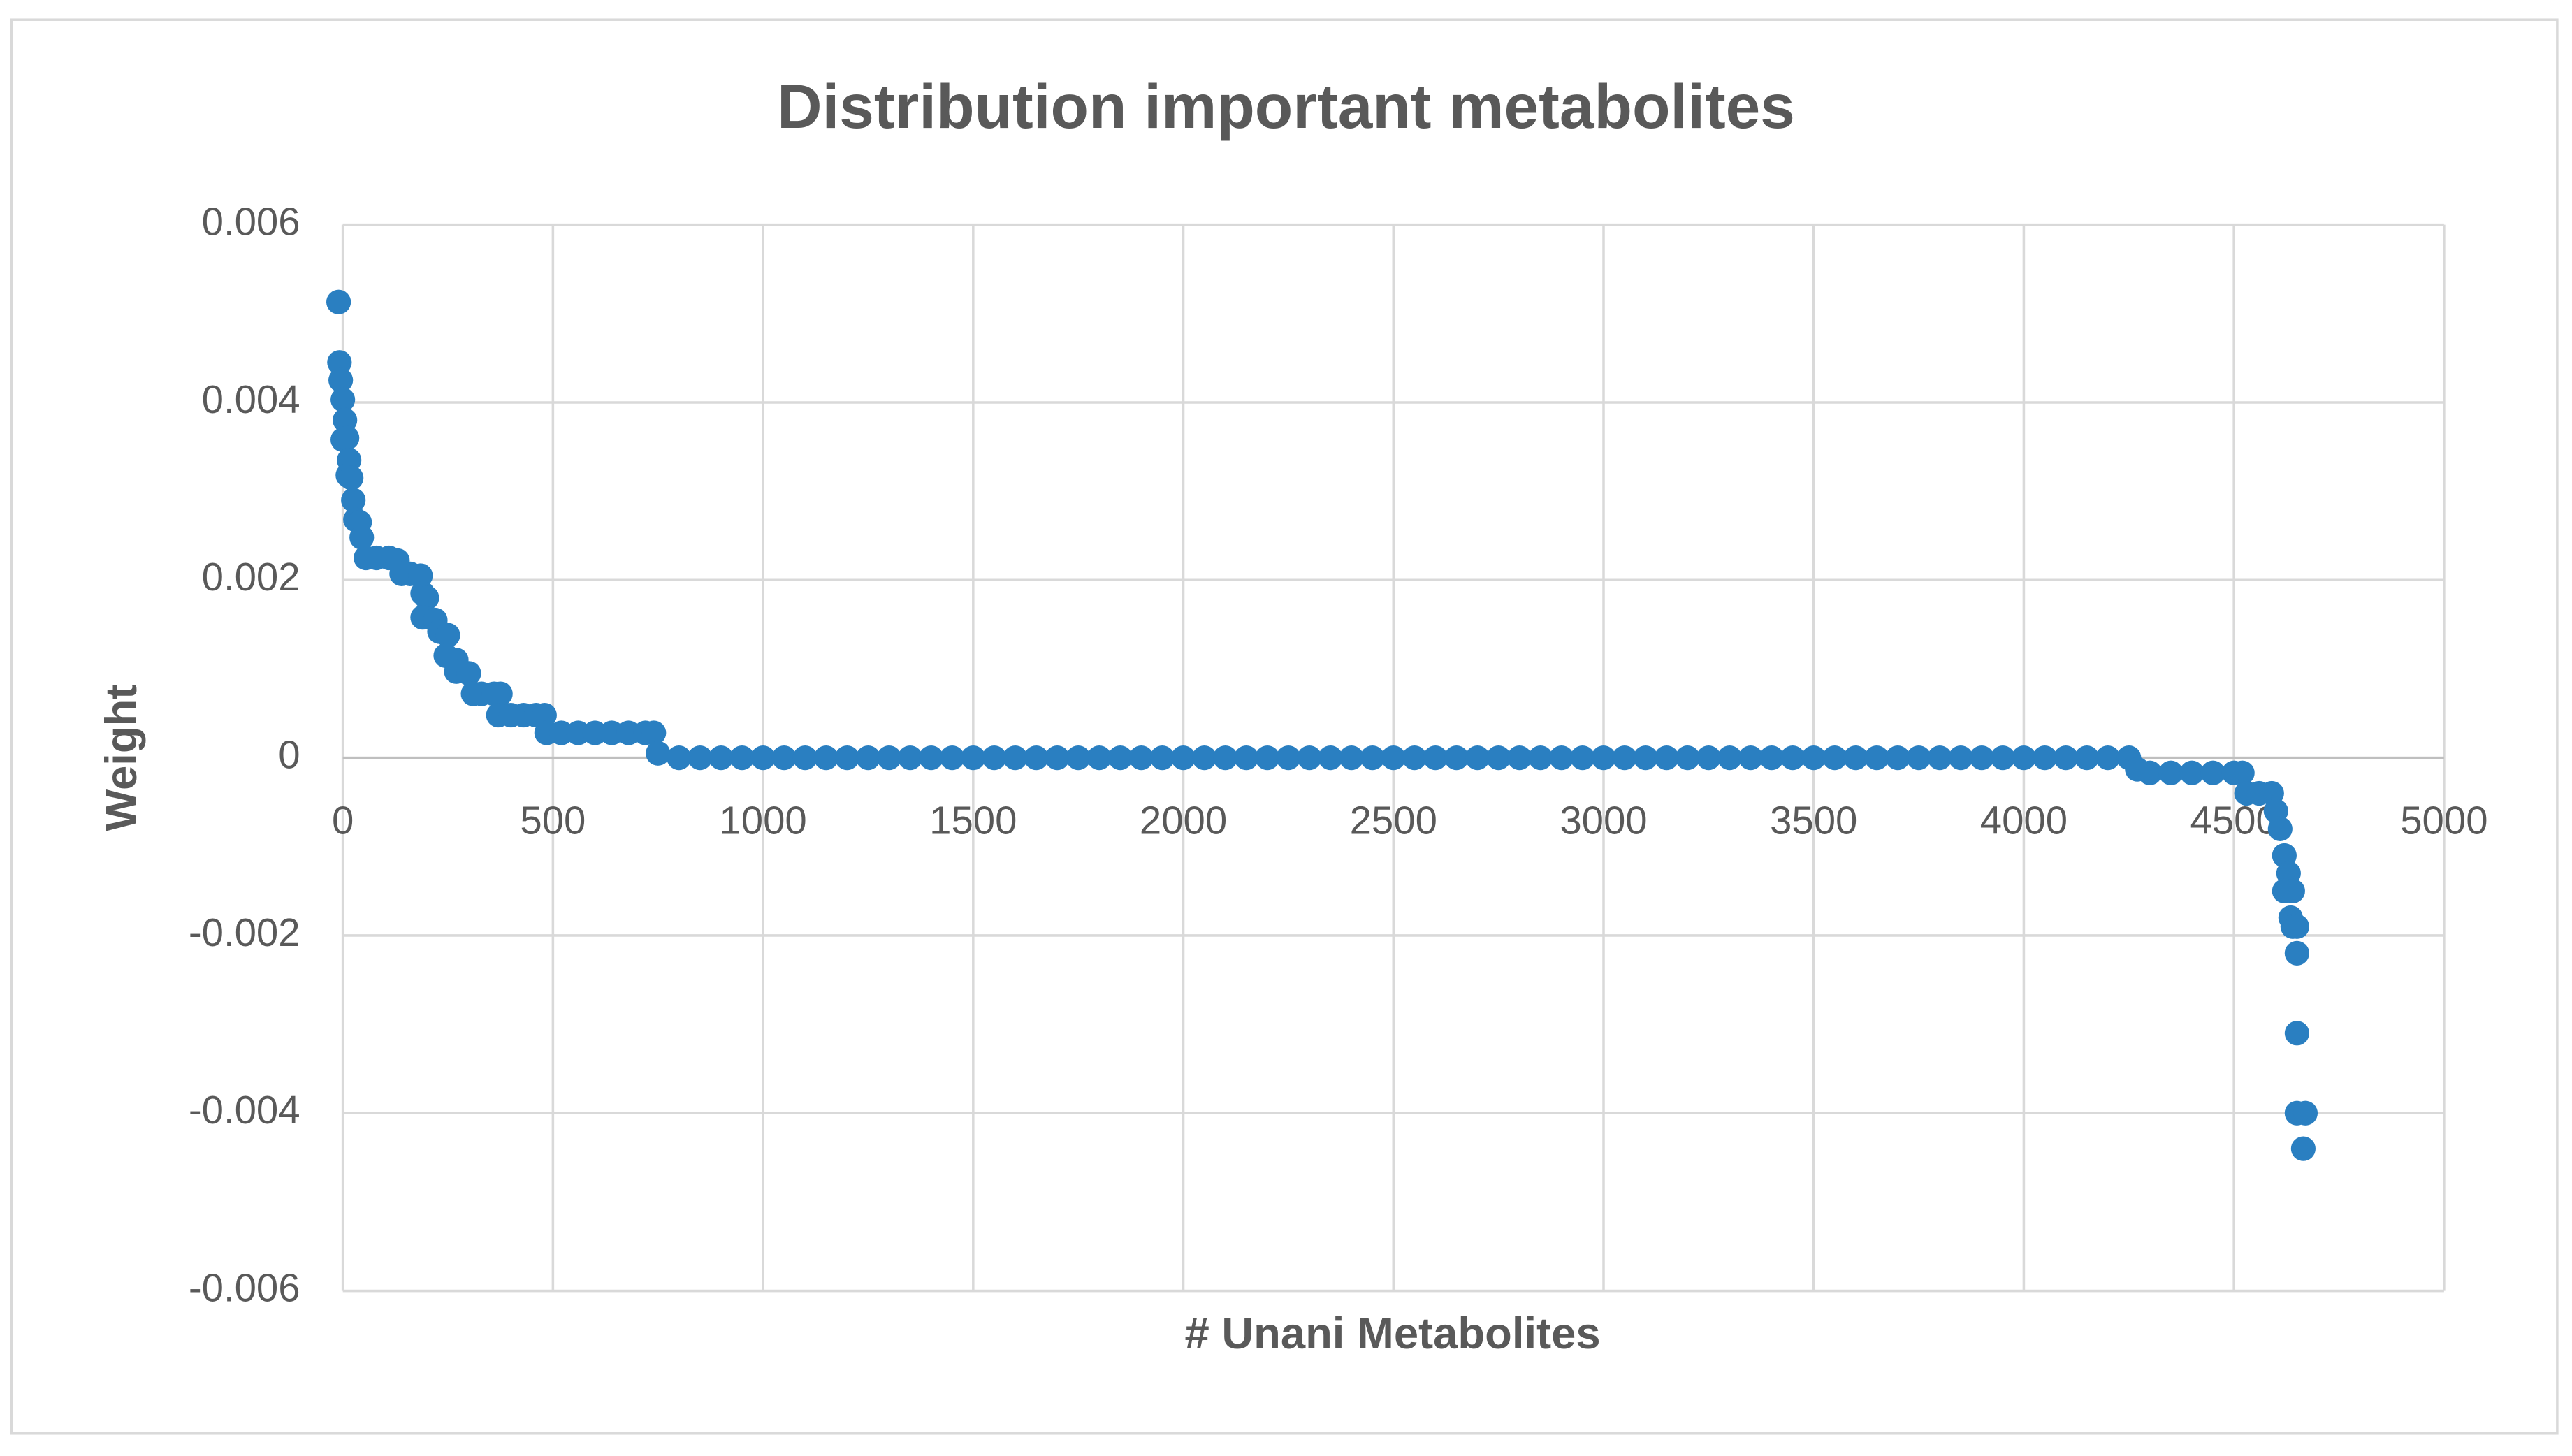  Describe the element at coordinates (251, 399) in the screenshot. I see `y-tick-label: 0.004` at that location.